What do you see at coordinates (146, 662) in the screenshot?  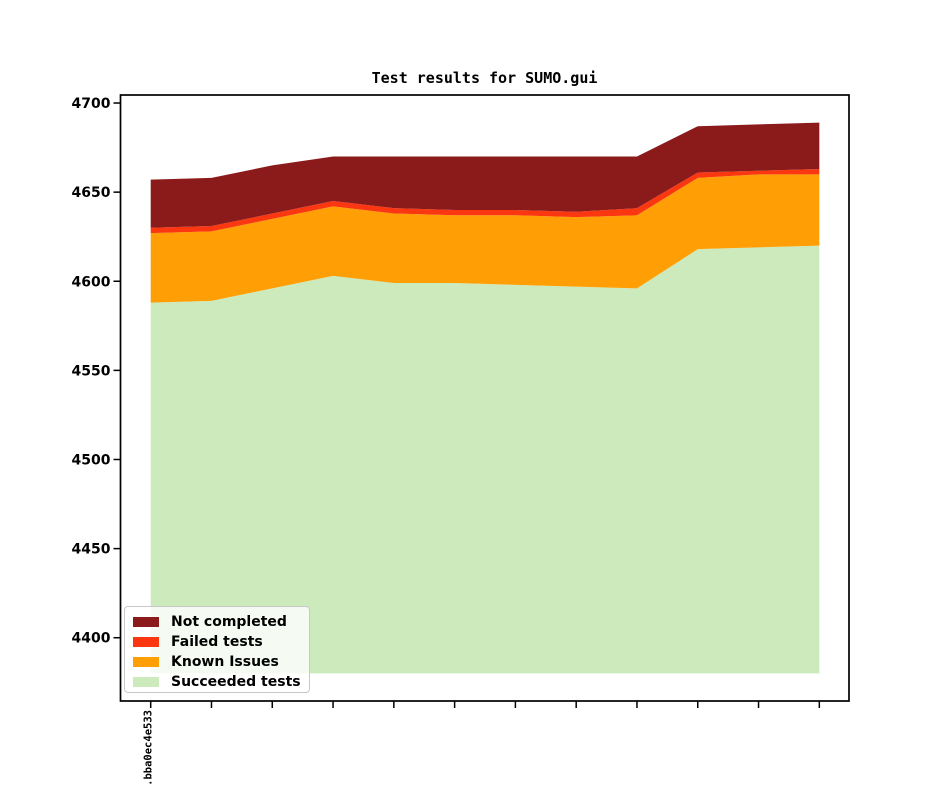 I see `legend-swatch-known-issues` at bounding box center [146, 662].